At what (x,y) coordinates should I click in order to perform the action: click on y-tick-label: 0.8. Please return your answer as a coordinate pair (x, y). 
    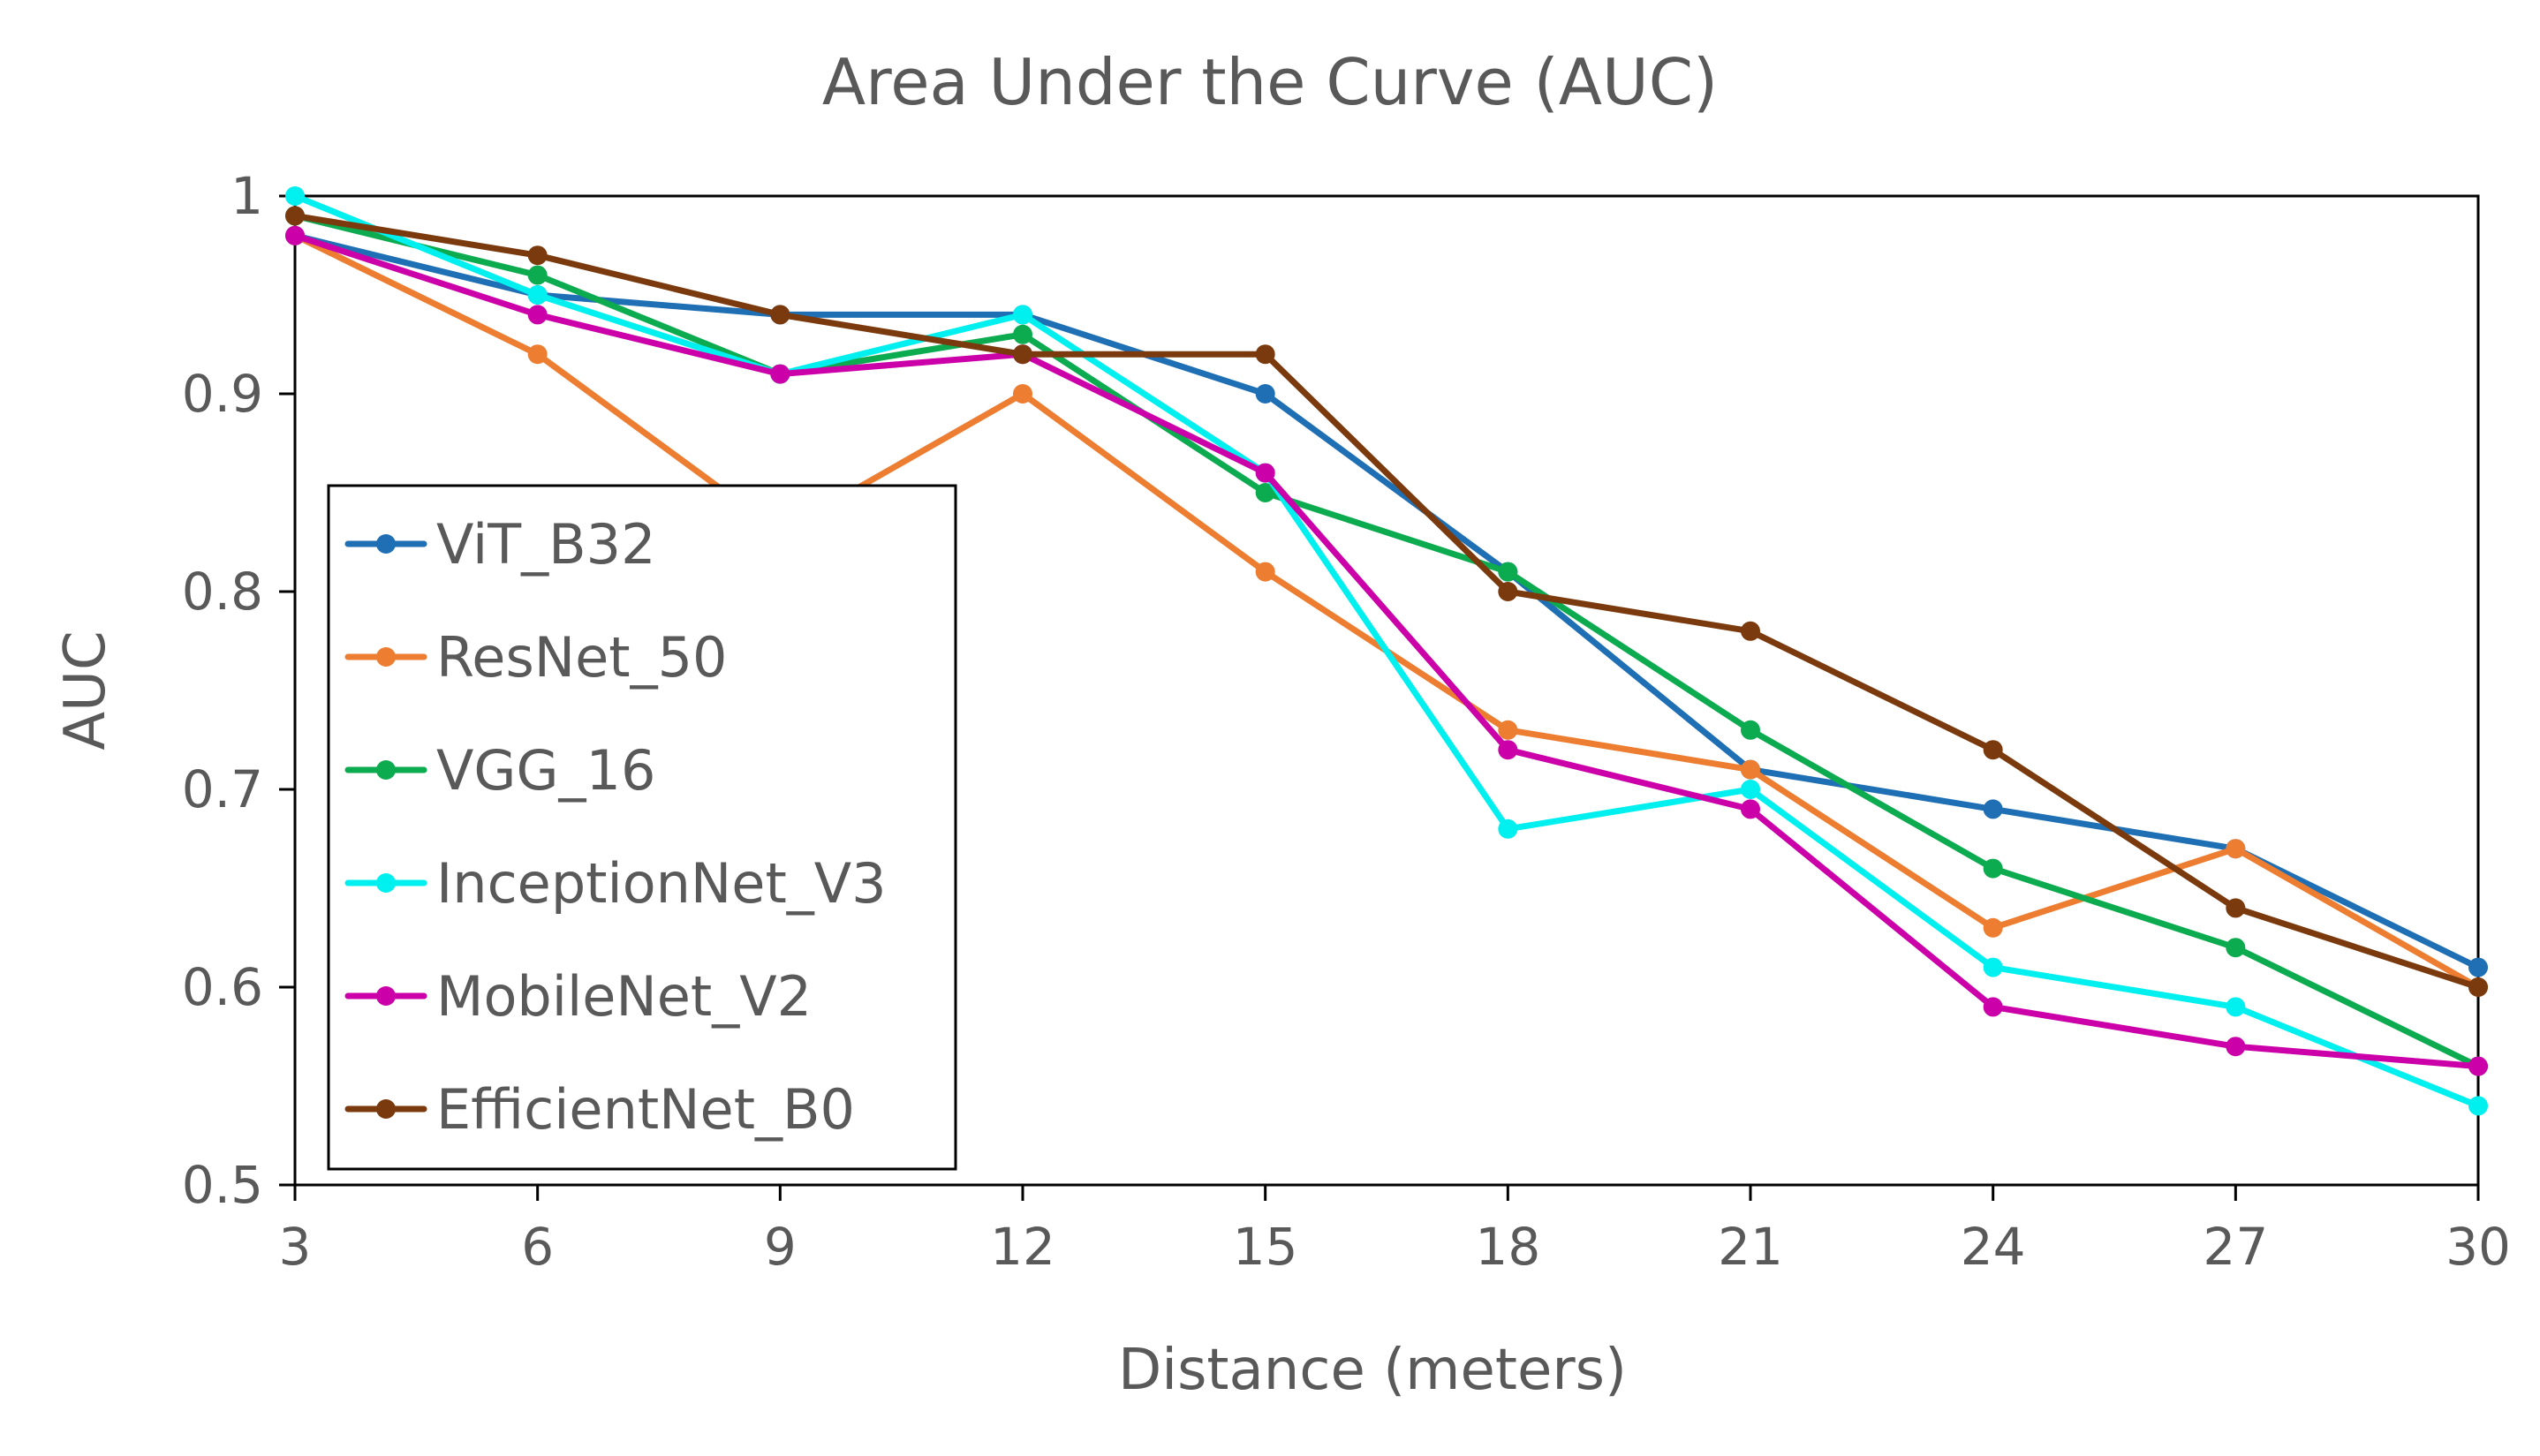
    Looking at the image, I should click on (222, 592).